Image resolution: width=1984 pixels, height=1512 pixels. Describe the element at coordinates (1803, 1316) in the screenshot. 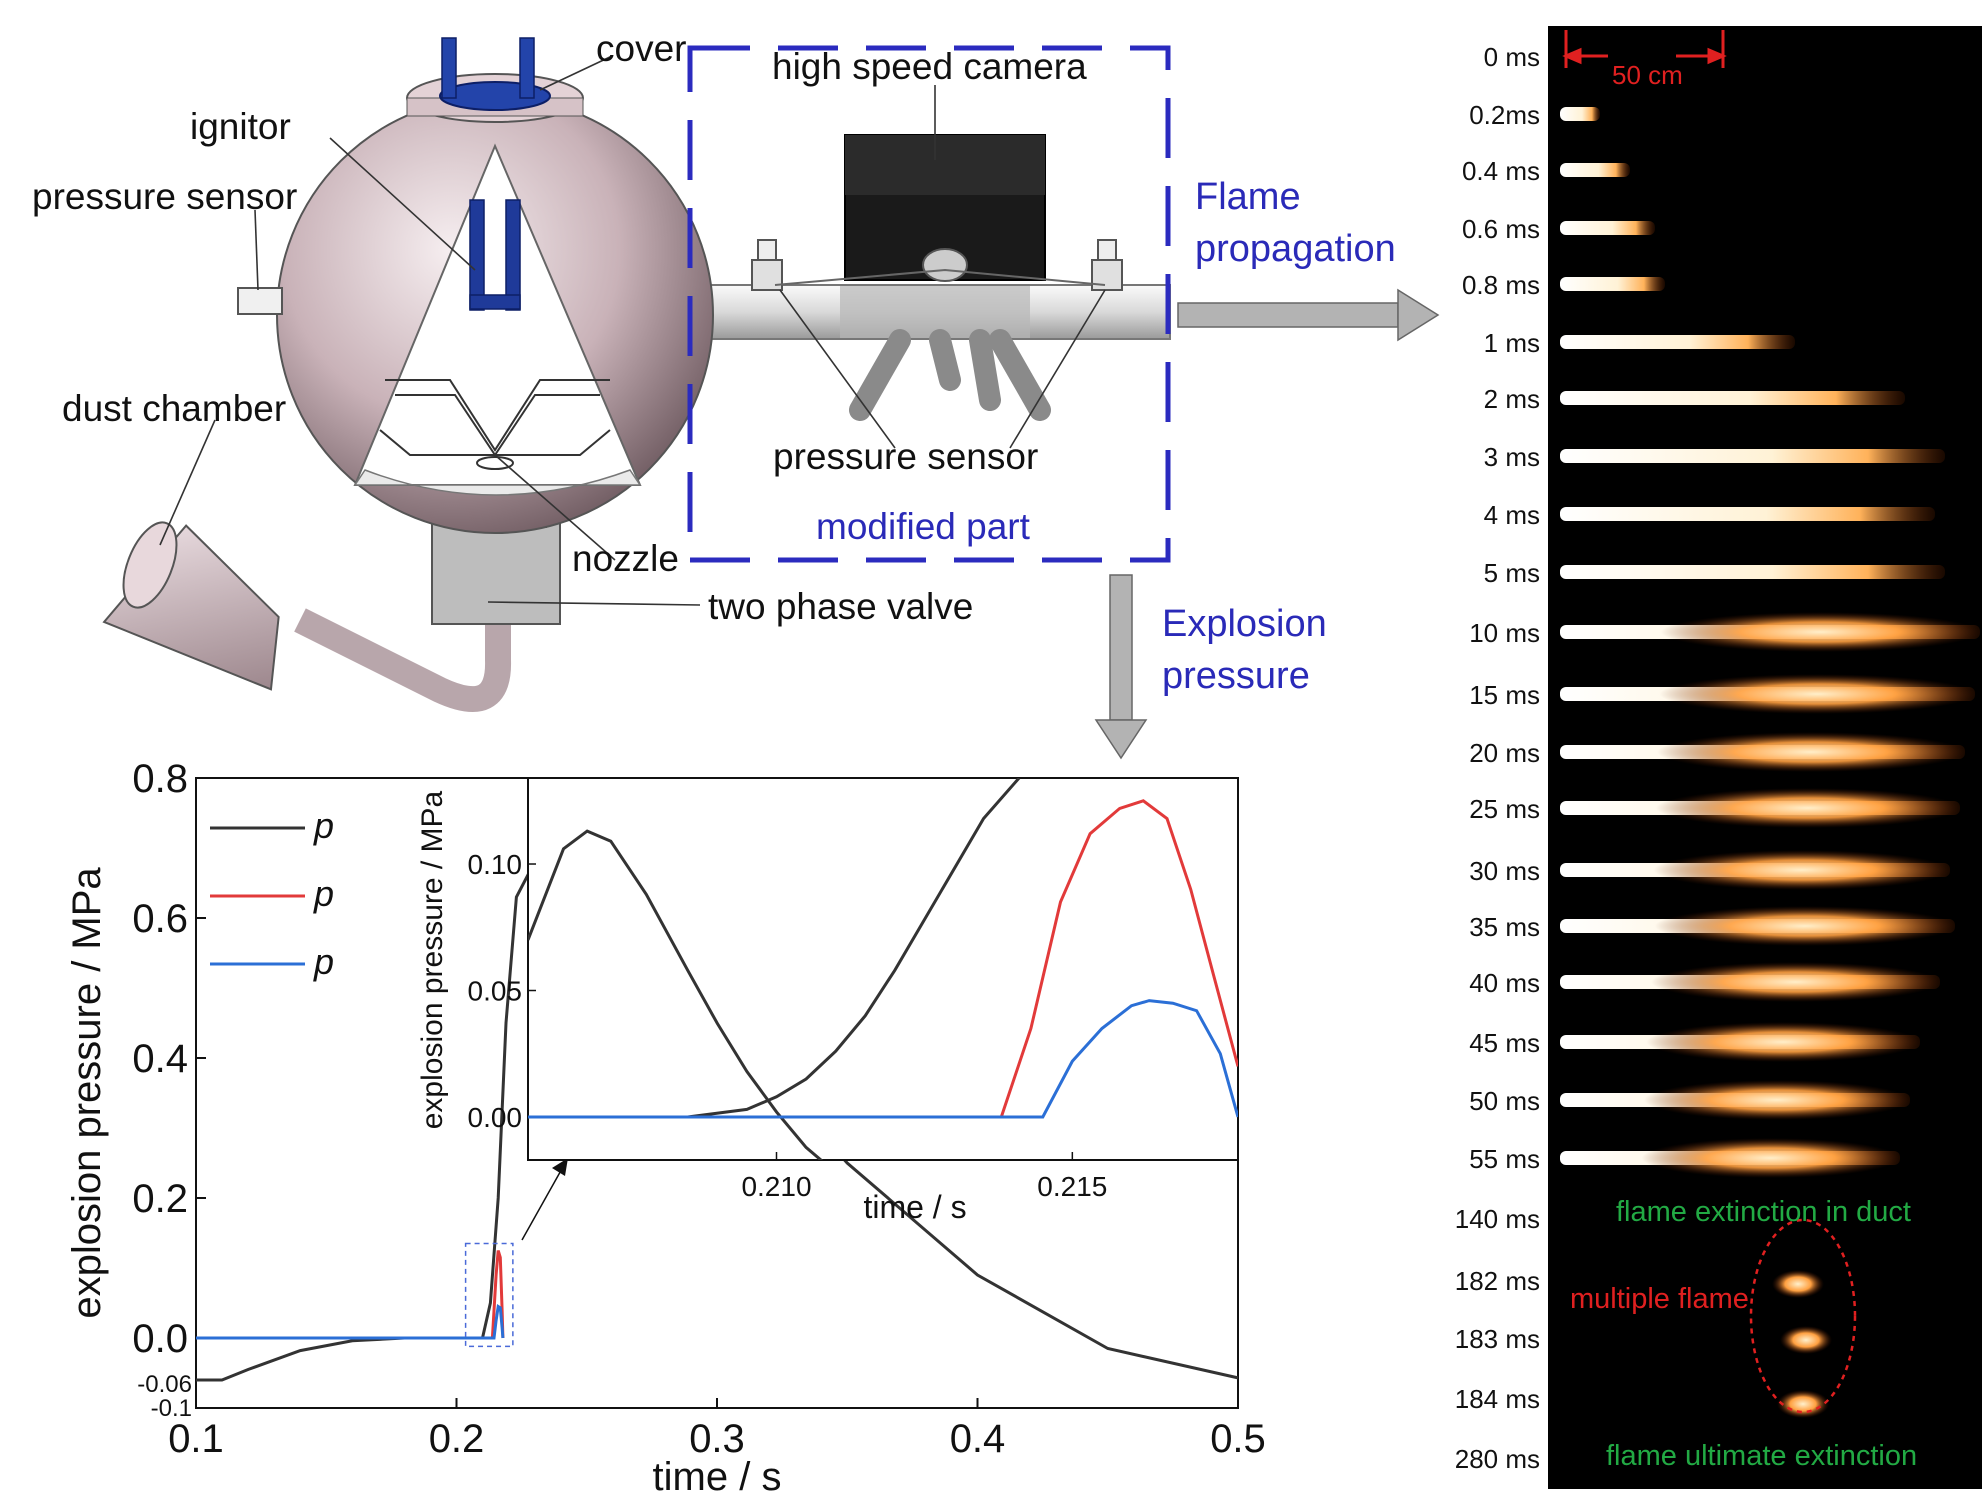

I see `multiple-flame-ellipse` at that location.